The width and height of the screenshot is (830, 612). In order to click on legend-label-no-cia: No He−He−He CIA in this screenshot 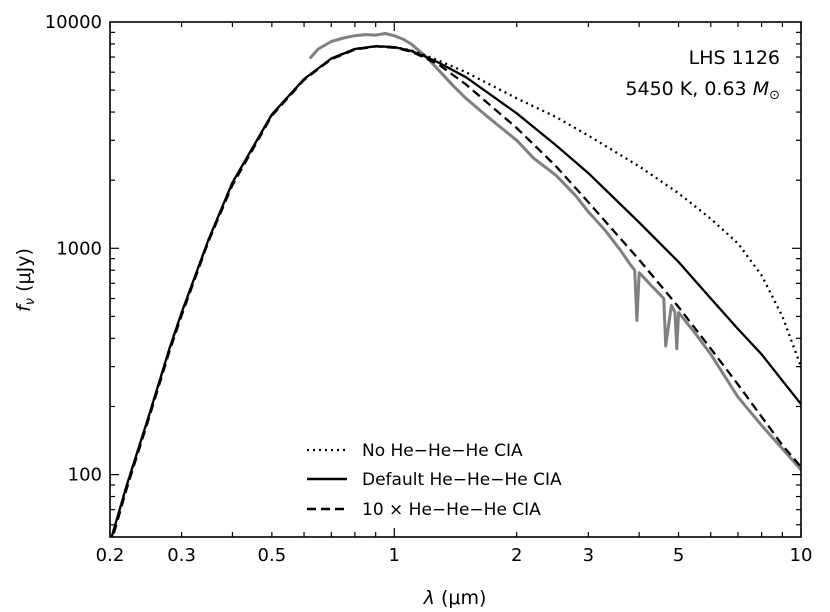, I will do `click(442, 451)`.